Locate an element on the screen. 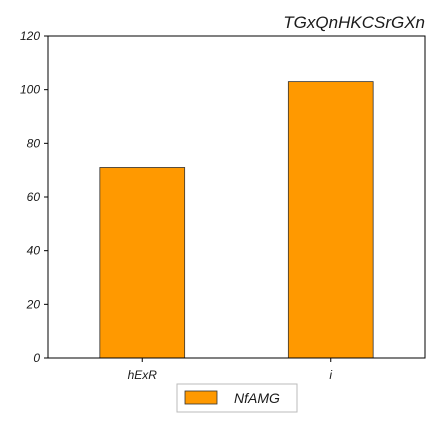 This screenshot has width=438, height=438. y-tick-label-100: 100 is located at coordinates (30, 90).